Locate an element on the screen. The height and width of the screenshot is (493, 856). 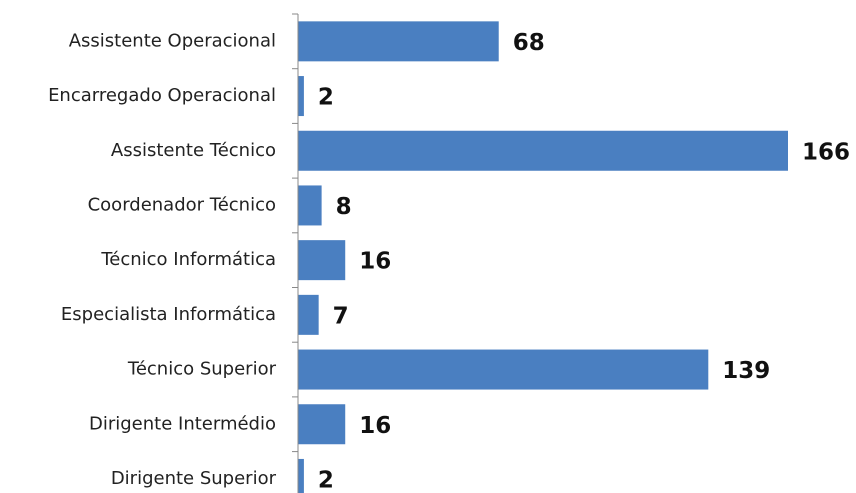
value-label: 166 is located at coordinates (826, 152).